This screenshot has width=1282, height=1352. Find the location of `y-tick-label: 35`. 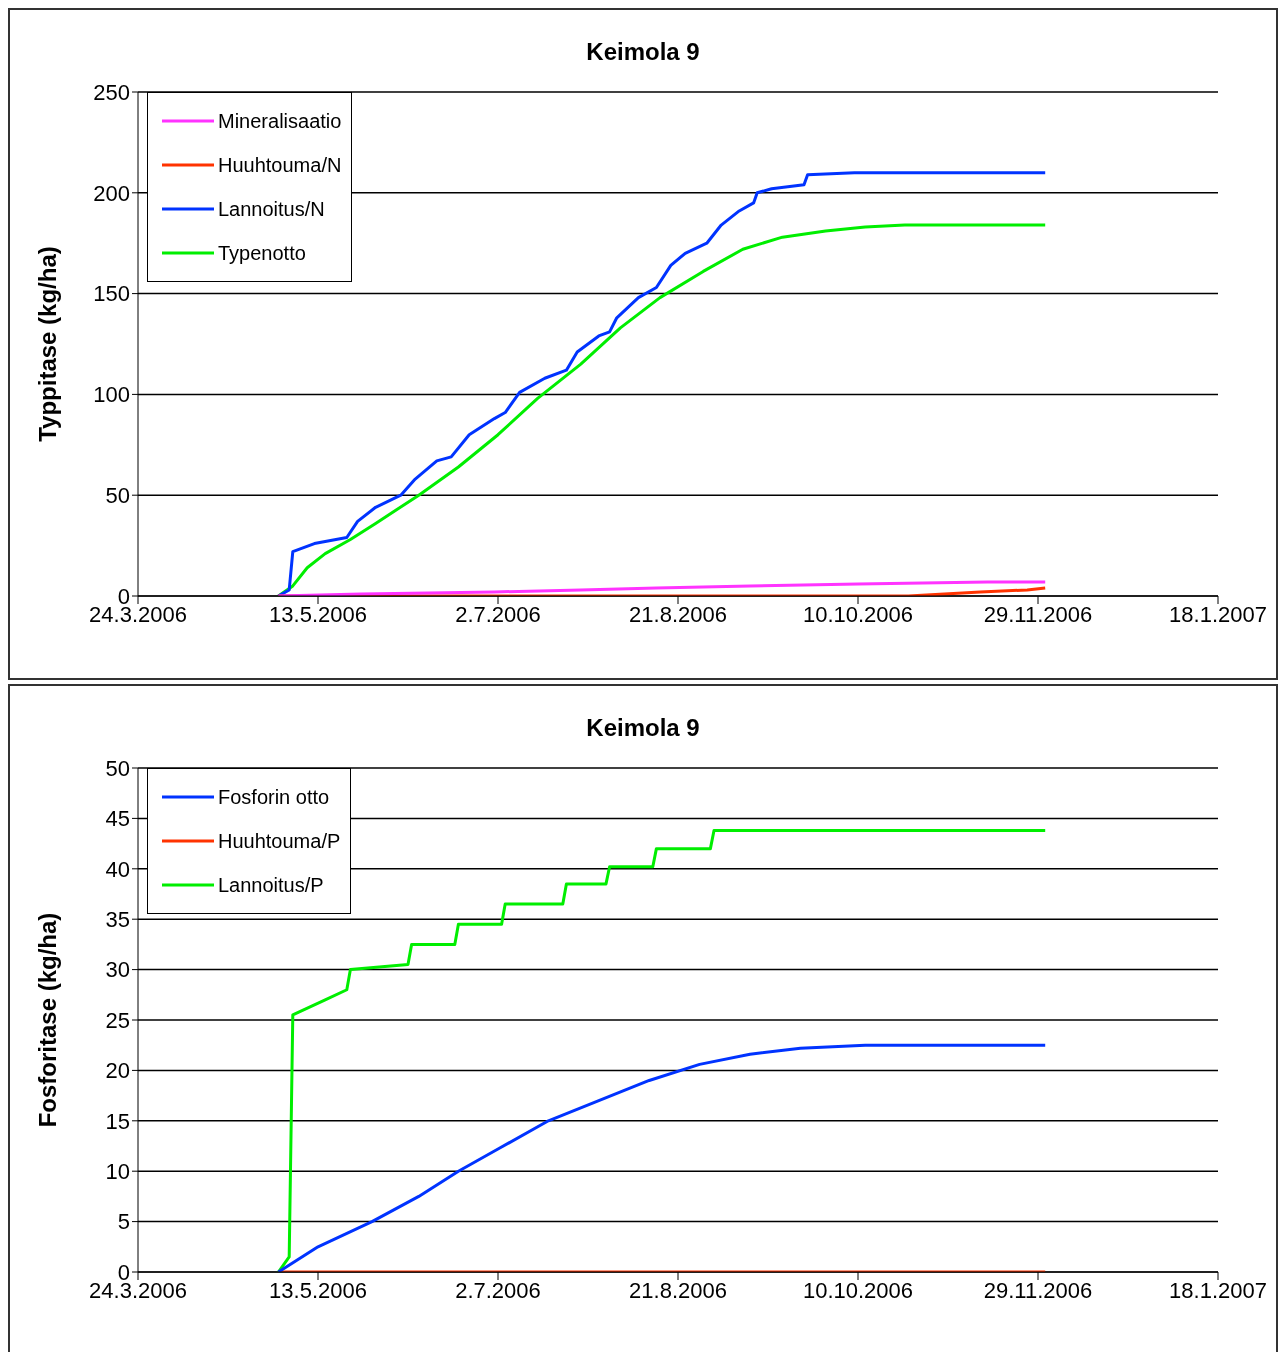

y-tick-label: 35 is located at coordinates (117, 920).